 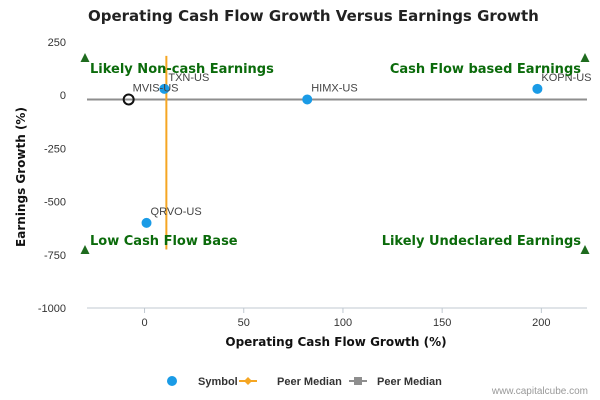 I want to click on y-tick-label: -250, so click(x=55, y=149).